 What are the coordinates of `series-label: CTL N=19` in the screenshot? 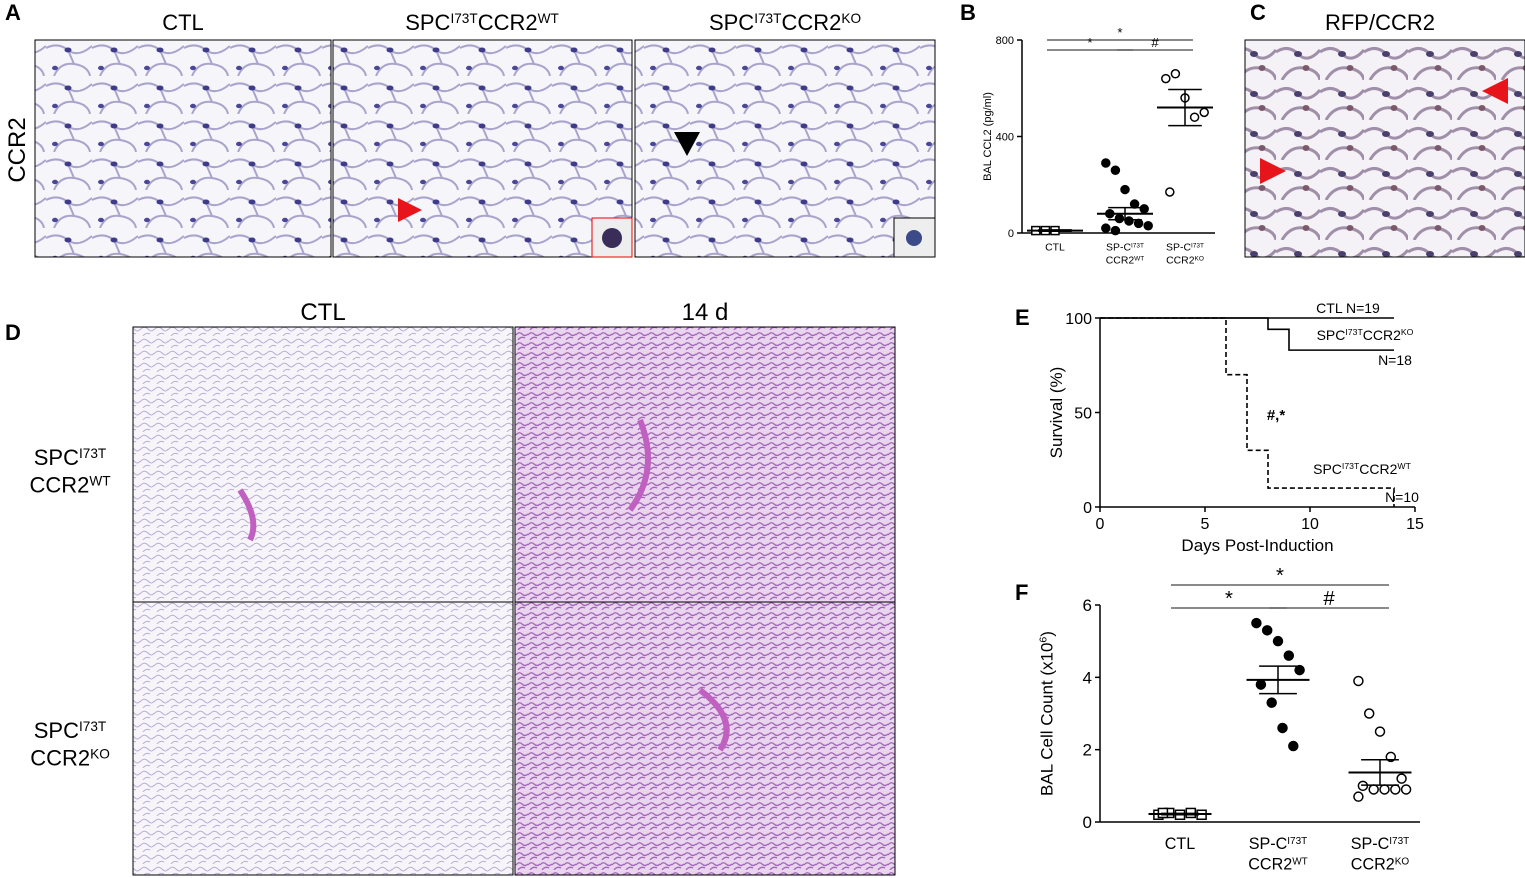 It's located at (1348, 308).